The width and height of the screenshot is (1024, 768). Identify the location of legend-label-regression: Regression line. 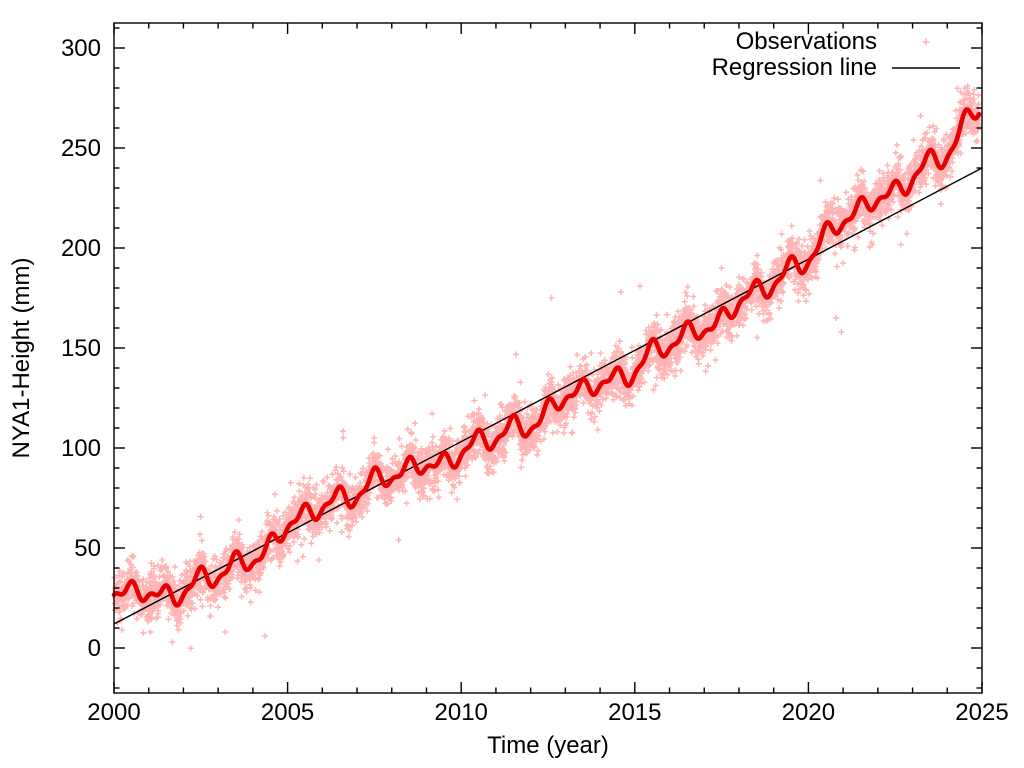
(794, 67).